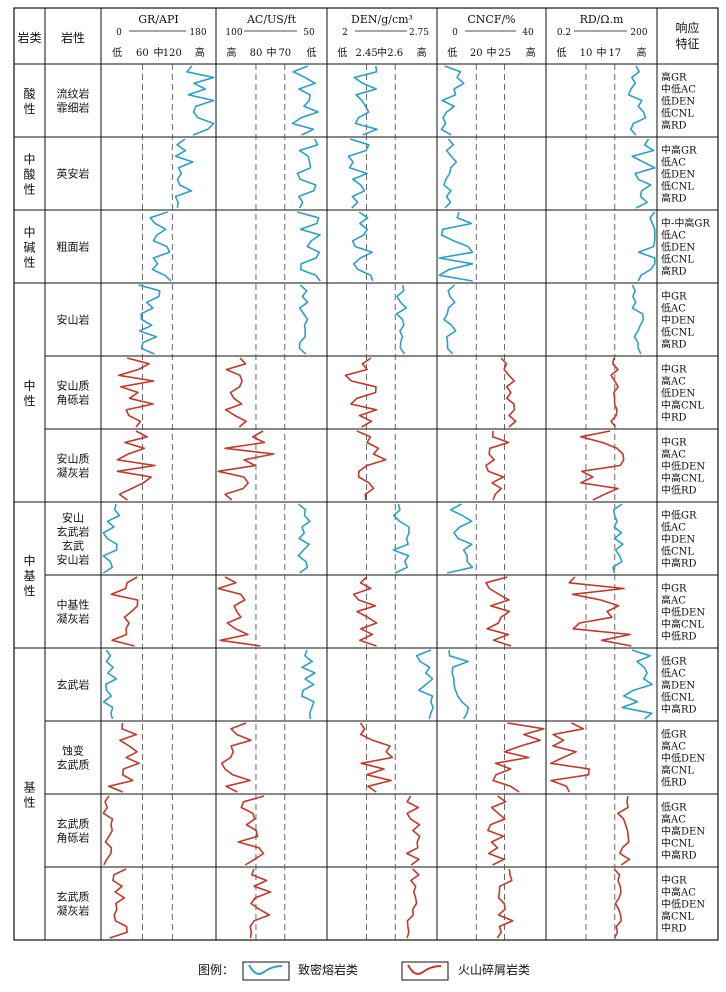 The height and width of the screenshot is (992, 726). What do you see at coordinates (345, 33) in the screenshot?
I see `track-scale-left-den: 2` at bounding box center [345, 33].